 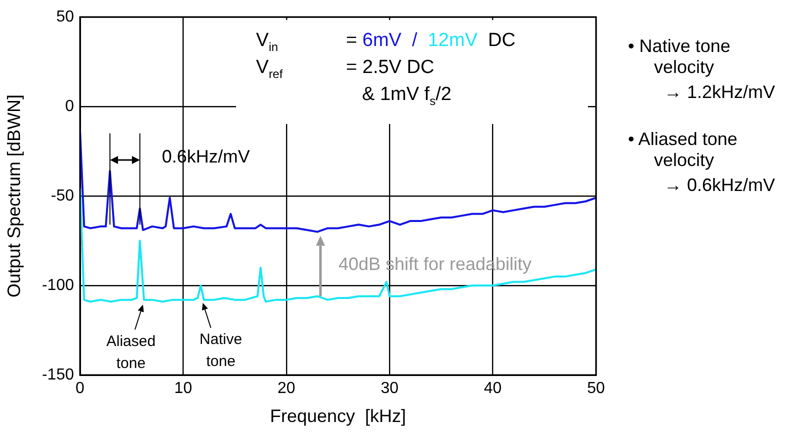 What do you see at coordinates (680, 57) in the screenshot?
I see `text: • Native tone velocity` at bounding box center [680, 57].